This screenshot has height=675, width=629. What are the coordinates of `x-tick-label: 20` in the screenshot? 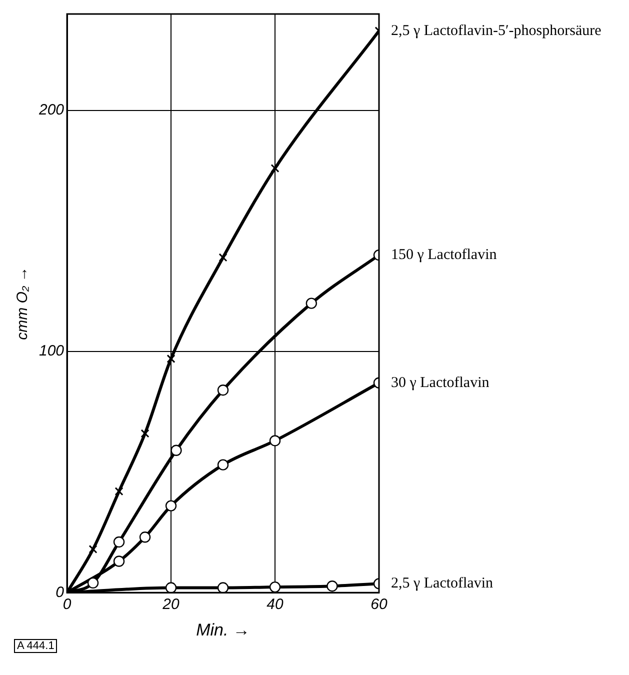 It's located at (171, 604).